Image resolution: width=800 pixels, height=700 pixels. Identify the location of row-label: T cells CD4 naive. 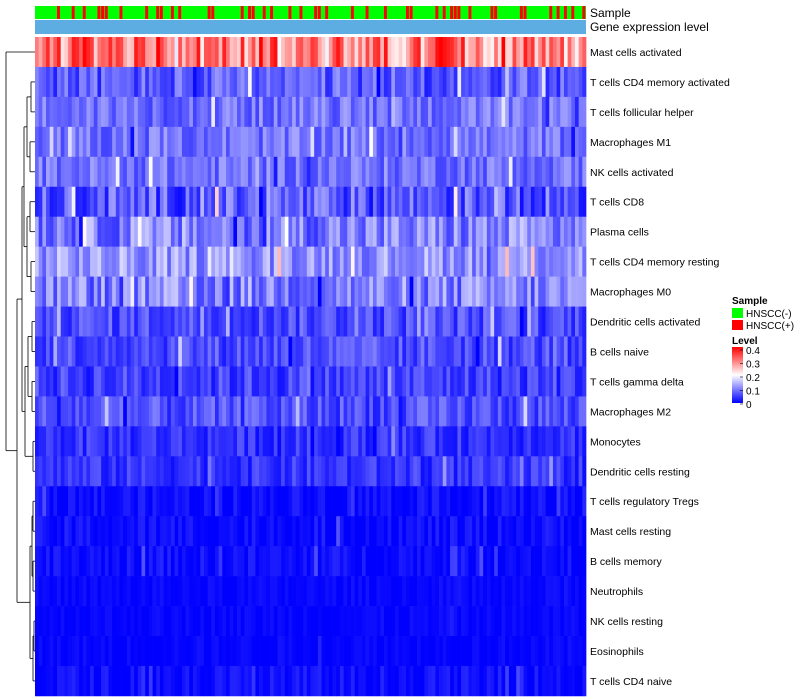
(631, 682).